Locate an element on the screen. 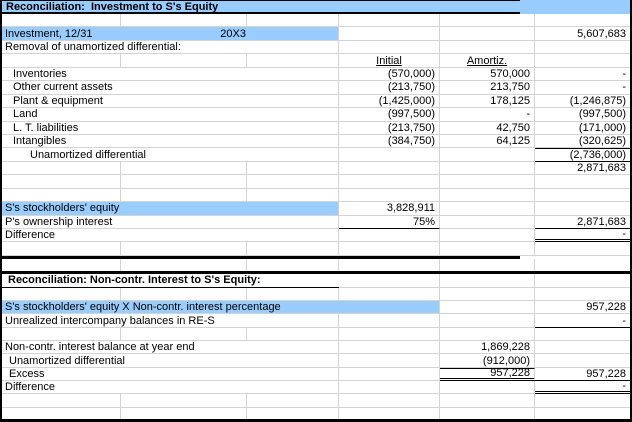 Image resolution: width=632 pixels, height=422 pixels. cell-value-f: 5,607,683 is located at coordinates (582, 34).